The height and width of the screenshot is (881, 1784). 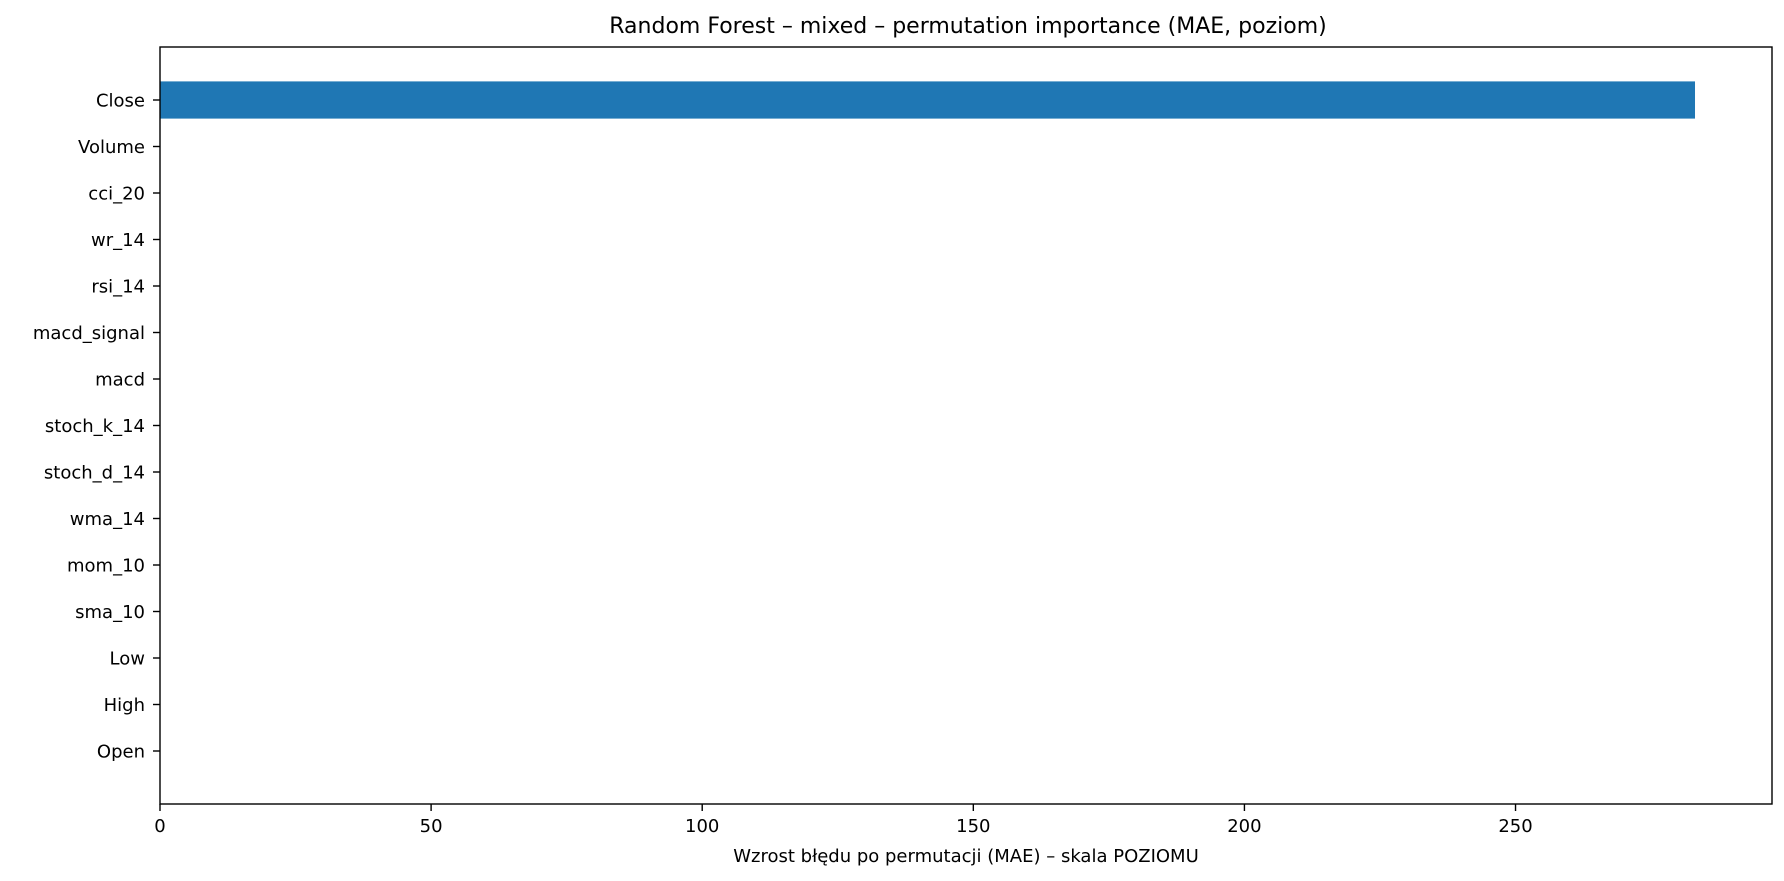 What do you see at coordinates (1244, 826) in the screenshot?
I see `x-tick-label: 200` at bounding box center [1244, 826].